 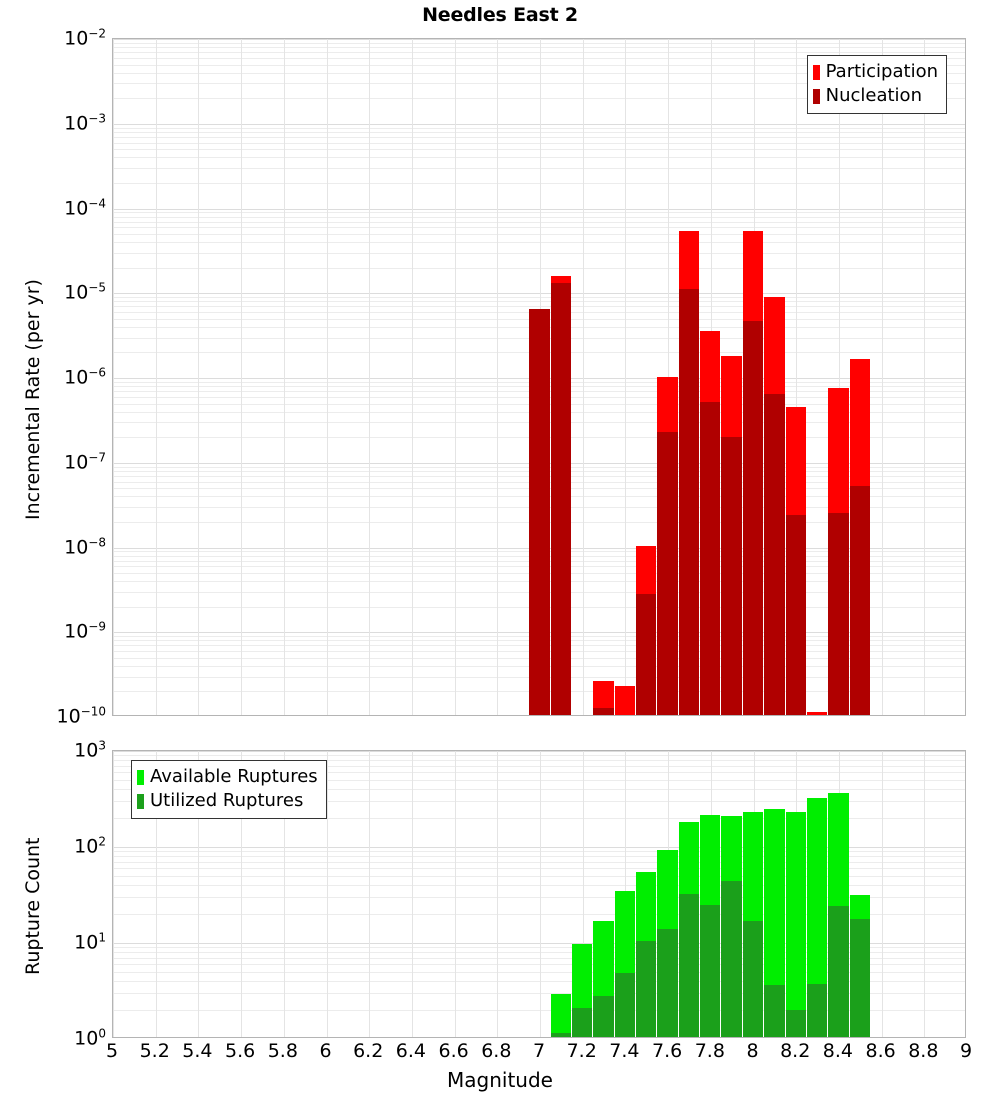 I want to click on x-tick-7.2: 7.2, so click(x=581, y=1051).